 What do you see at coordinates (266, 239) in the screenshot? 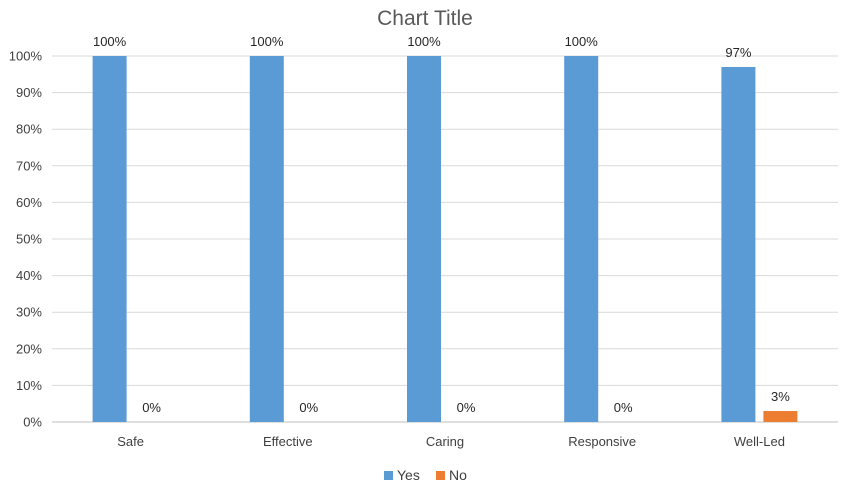
I see `bar-yes-effective` at bounding box center [266, 239].